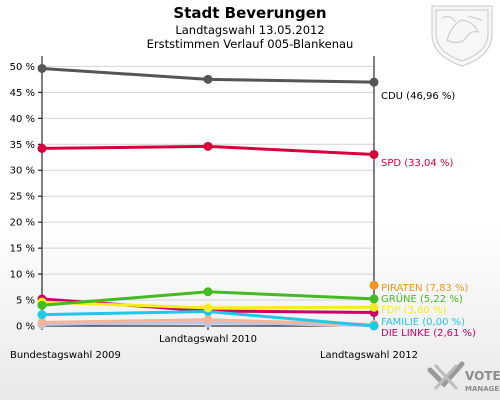  I want to click on y-tick-label: 30 %, so click(22, 171).